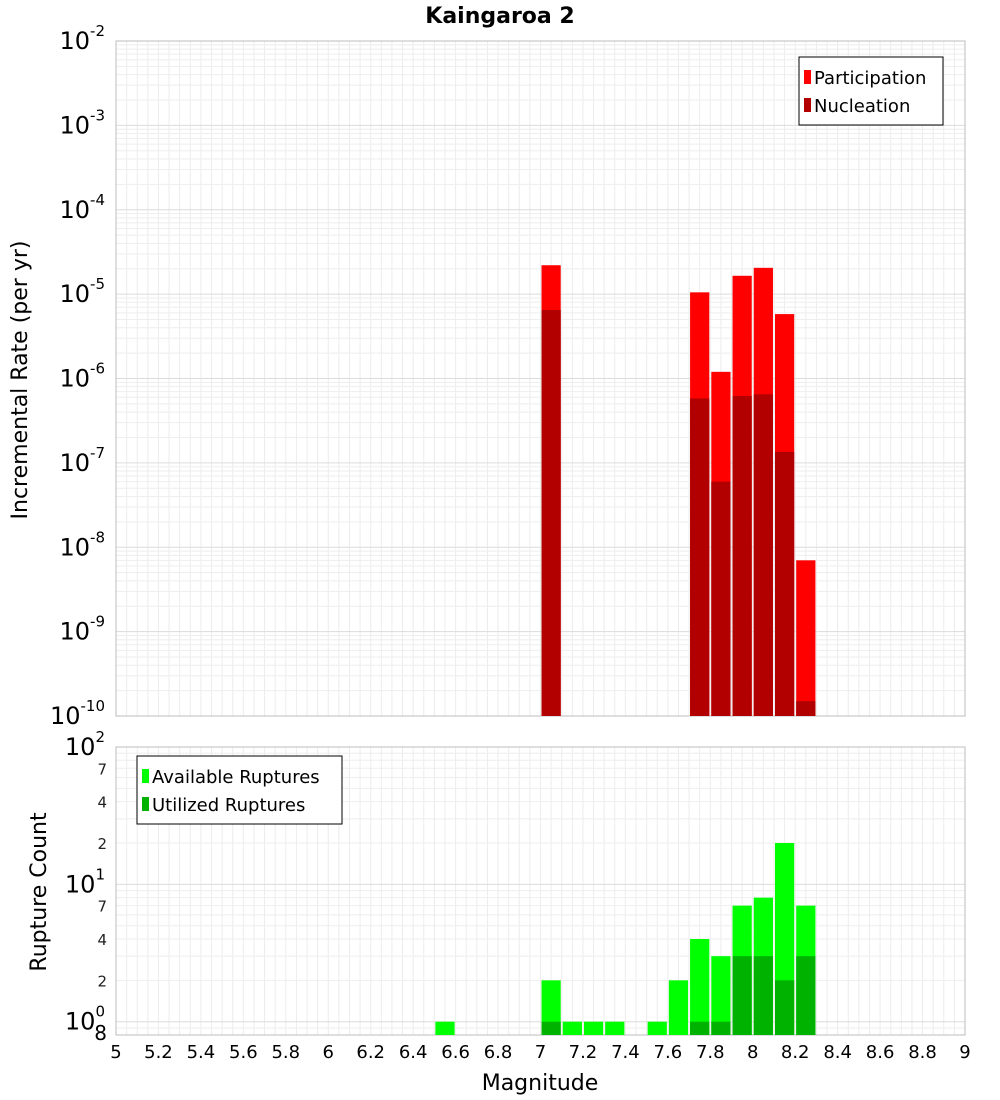  What do you see at coordinates (880, 1052) in the screenshot?
I see `x-tick-label: 8.6` at bounding box center [880, 1052].